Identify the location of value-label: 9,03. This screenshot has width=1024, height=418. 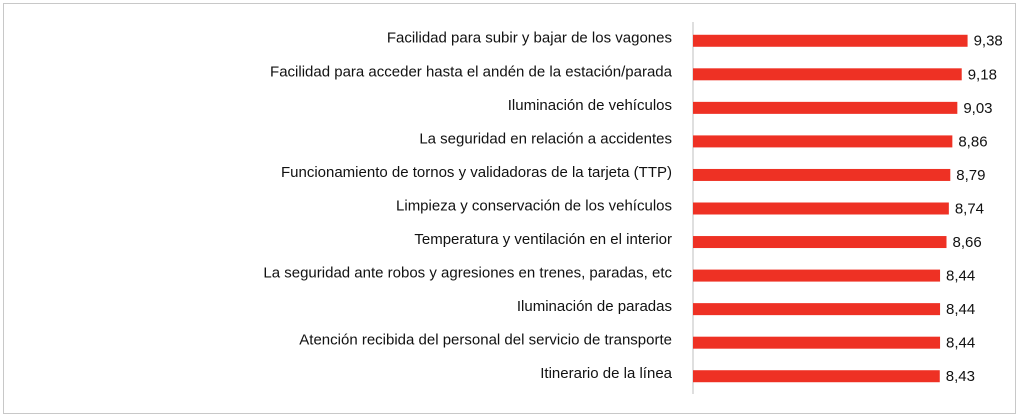
(977, 108).